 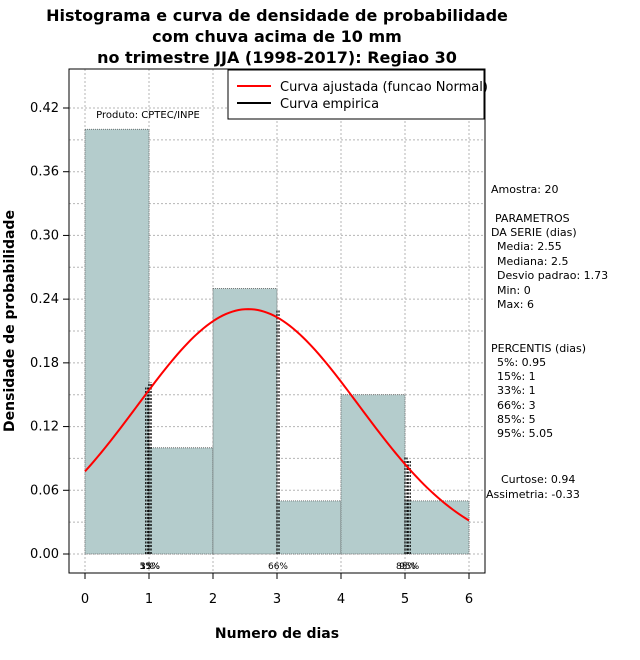 I want to click on stats-line: 33%: 1, so click(x=516, y=390).